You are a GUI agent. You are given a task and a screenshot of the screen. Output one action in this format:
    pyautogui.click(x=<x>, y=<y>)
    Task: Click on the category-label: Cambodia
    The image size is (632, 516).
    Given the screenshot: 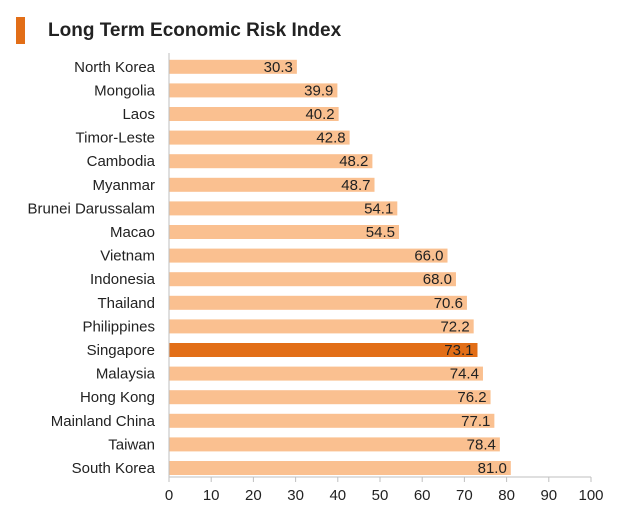 What is the action you would take?
    pyautogui.click(x=121, y=161)
    